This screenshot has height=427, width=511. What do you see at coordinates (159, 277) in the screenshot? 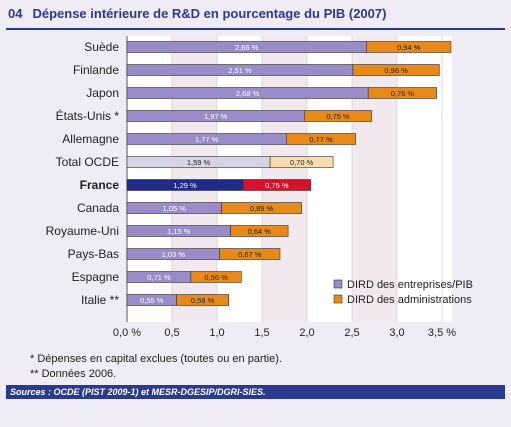
I see `data-label: 0,71 %` at bounding box center [159, 277].